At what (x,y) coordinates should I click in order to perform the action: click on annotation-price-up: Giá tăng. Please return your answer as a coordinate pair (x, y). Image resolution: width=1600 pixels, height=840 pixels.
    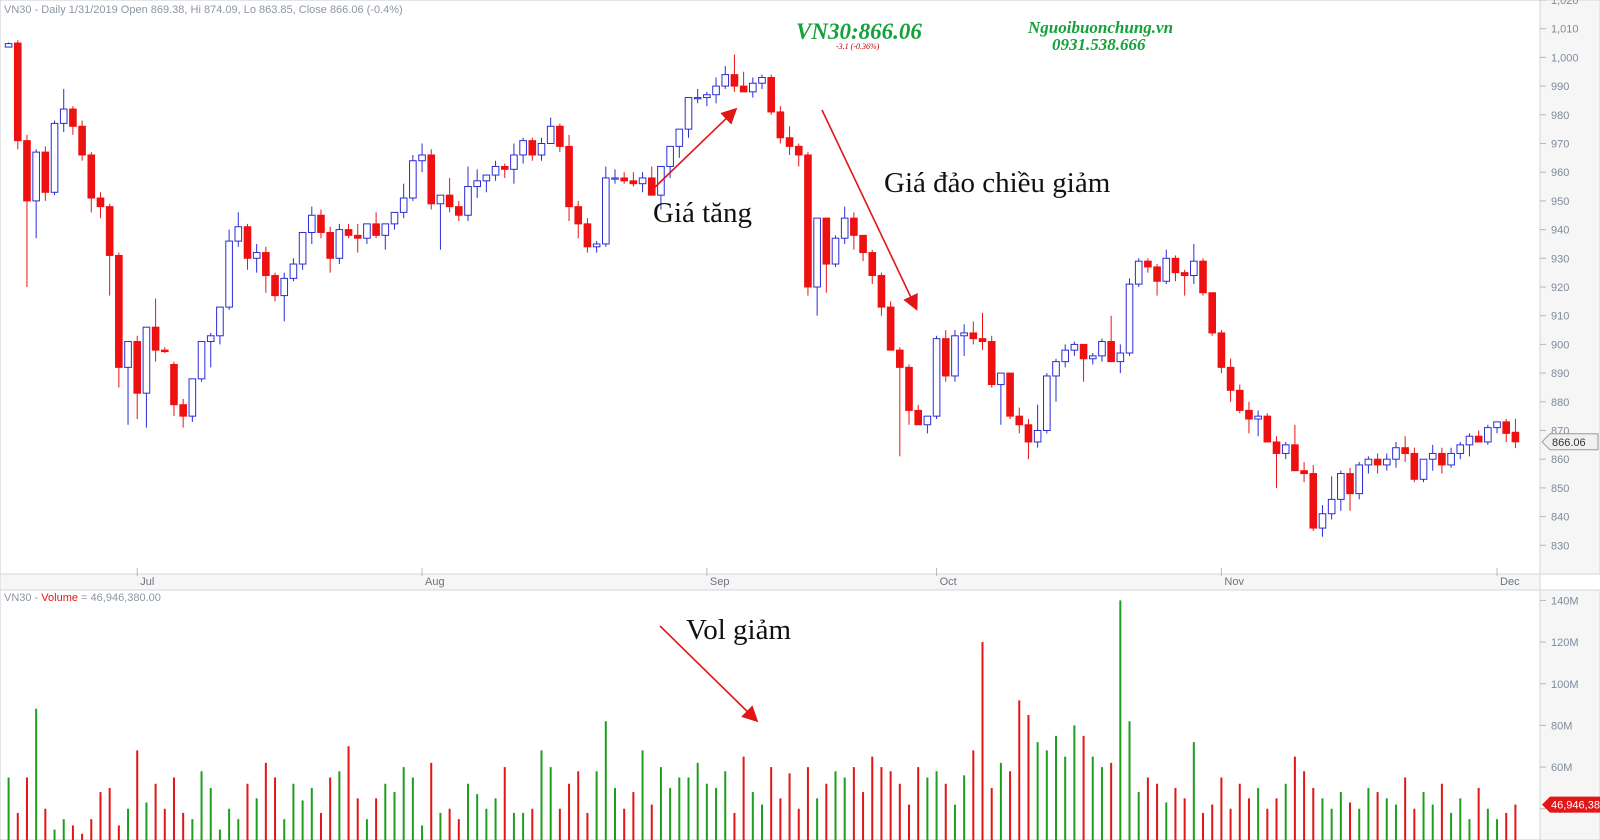
    Looking at the image, I should click on (702, 213).